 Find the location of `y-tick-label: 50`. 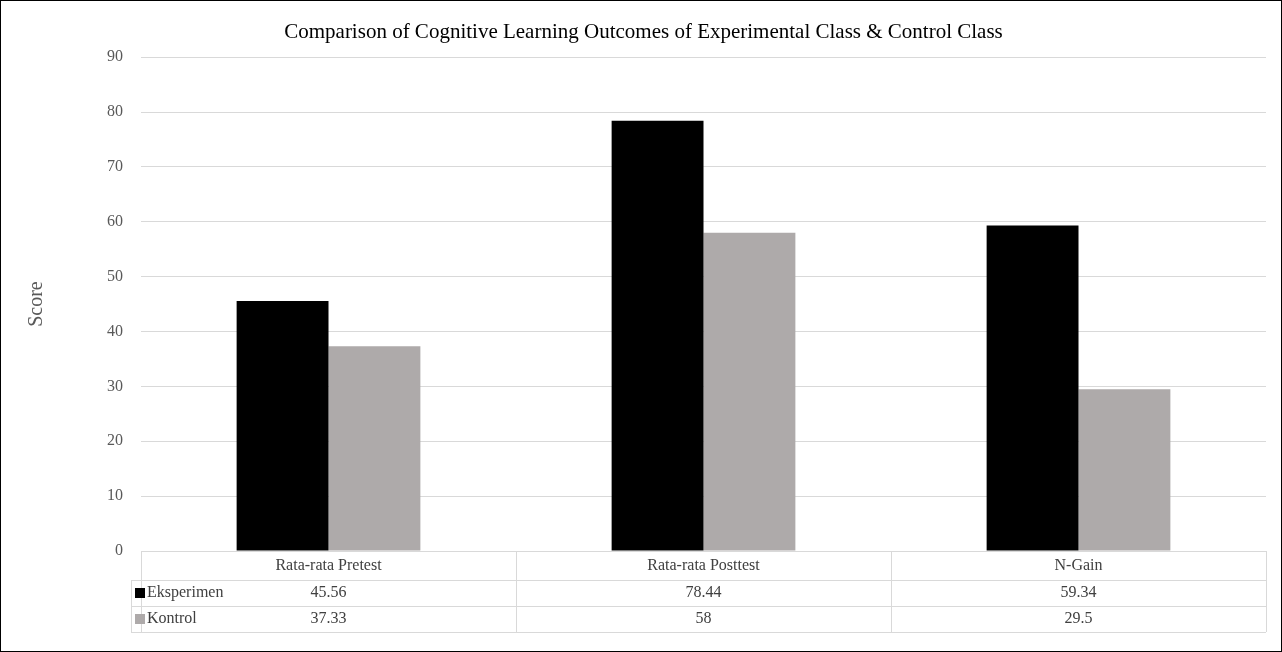

y-tick-label: 50 is located at coordinates (115, 275).